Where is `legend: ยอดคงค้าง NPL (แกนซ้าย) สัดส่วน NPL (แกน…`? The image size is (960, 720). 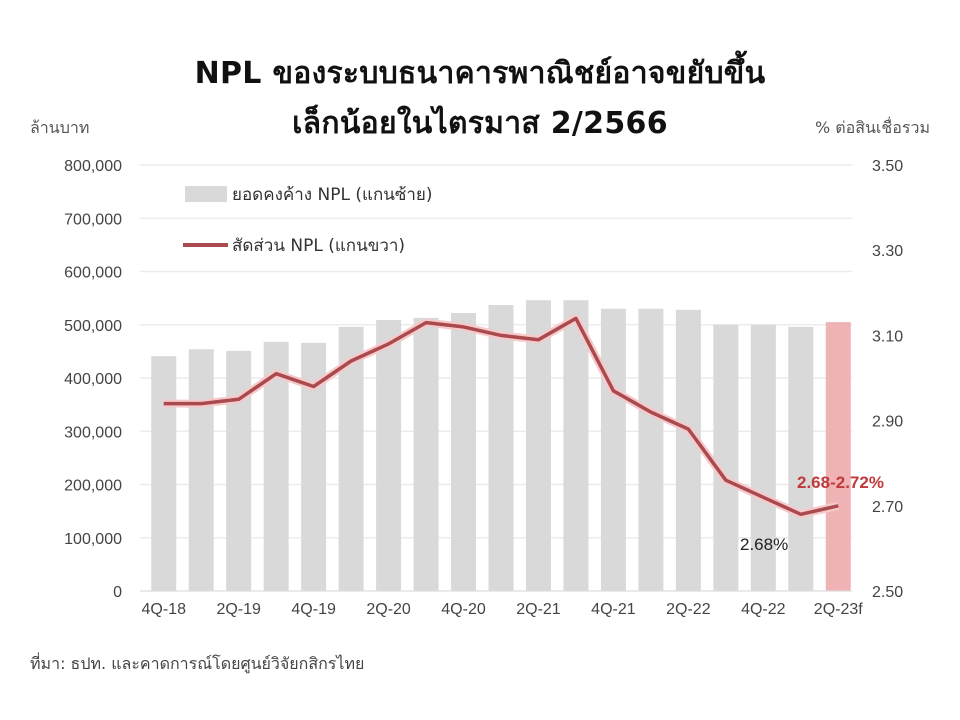
legend: ยอดคงค้าง NPL (แกนซ้าย) สัดส่วน NPL (แกน… is located at coordinates (308, 220).